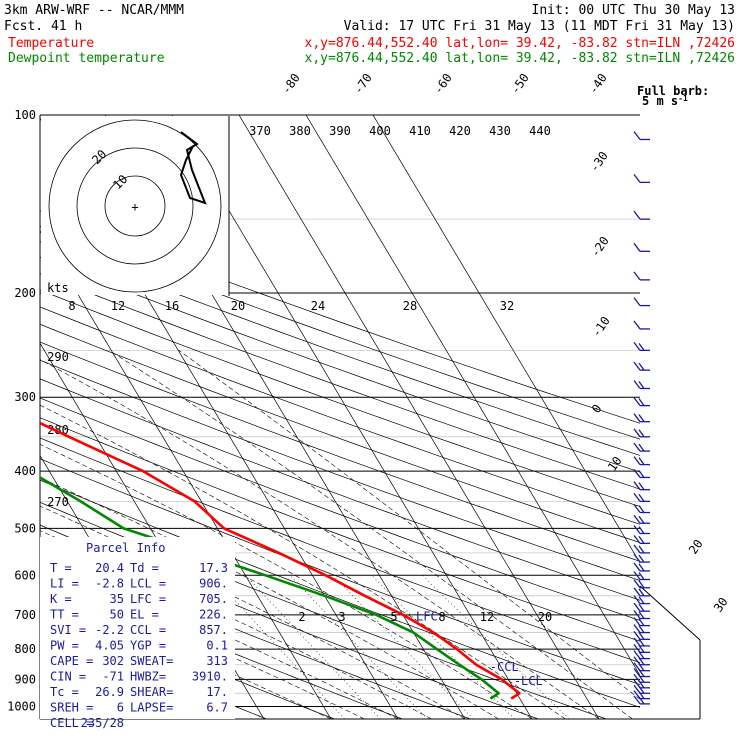  What do you see at coordinates (600, 247) in the screenshot?
I see `isotherm-label: -20` at bounding box center [600, 247].